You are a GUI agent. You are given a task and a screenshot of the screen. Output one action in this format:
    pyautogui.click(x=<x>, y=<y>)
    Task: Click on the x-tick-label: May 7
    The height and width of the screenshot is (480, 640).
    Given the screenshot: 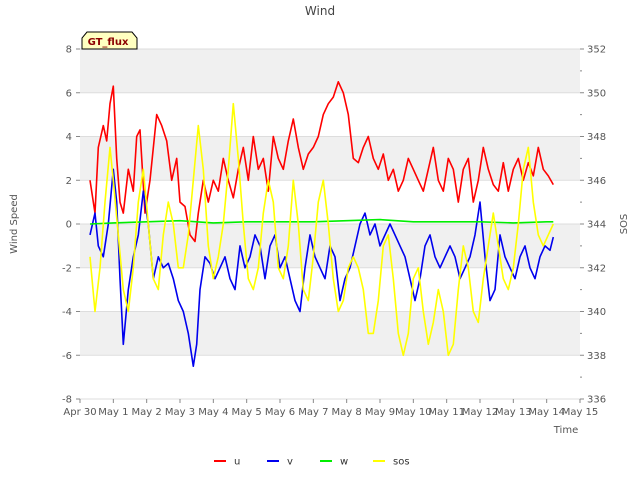 What is the action you would take?
    pyautogui.click(x=313, y=412)
    